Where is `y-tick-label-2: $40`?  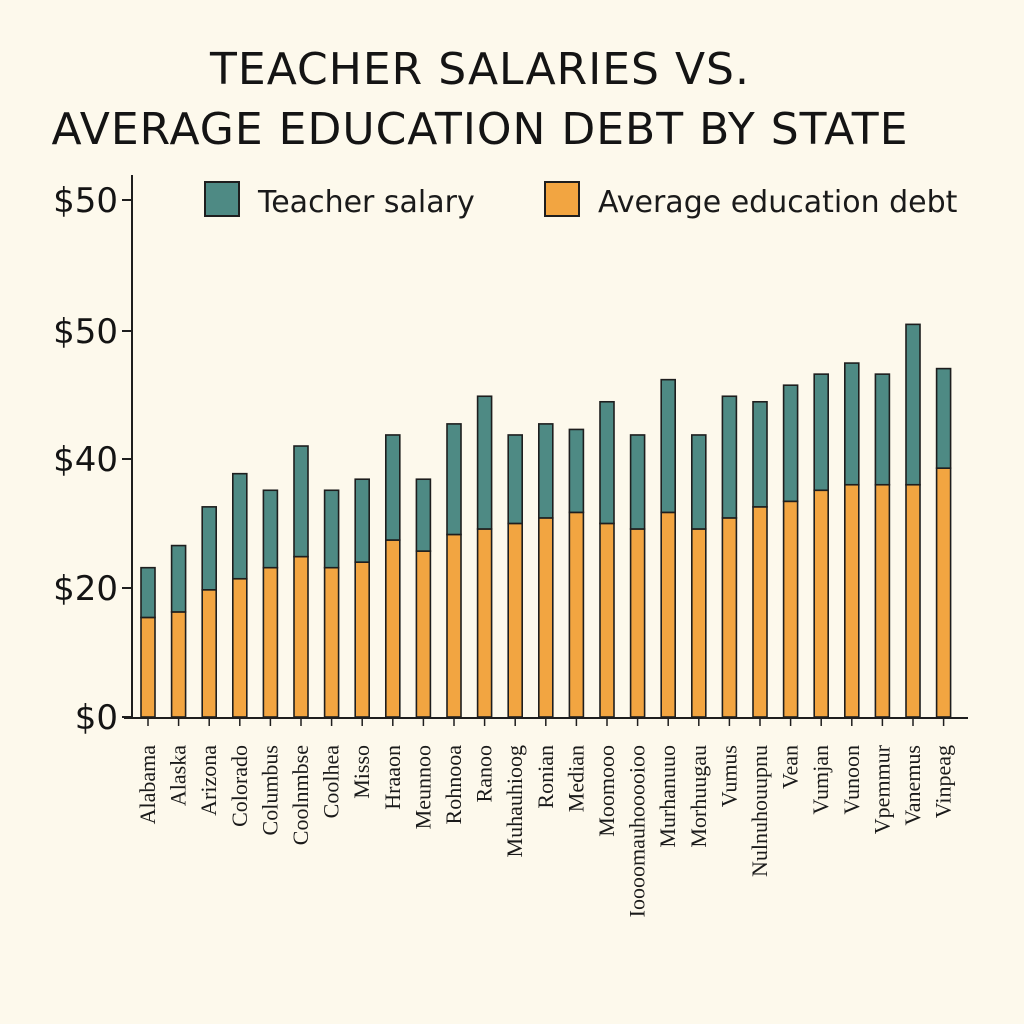 y-tick-label-2: $40 is located at coordinates (85, 460).